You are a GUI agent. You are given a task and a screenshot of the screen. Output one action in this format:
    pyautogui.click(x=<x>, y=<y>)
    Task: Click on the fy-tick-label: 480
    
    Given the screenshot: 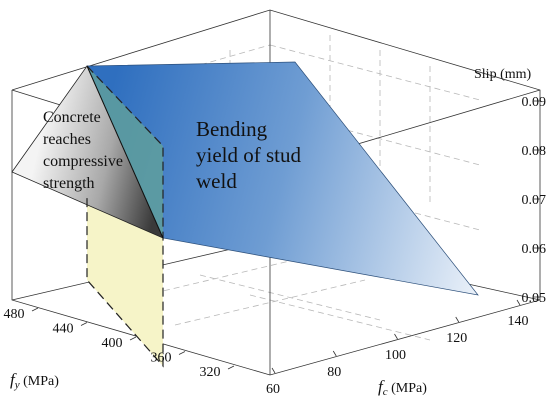 What is the action you would take?
    pyautogui.click(x=14, y=314)
    